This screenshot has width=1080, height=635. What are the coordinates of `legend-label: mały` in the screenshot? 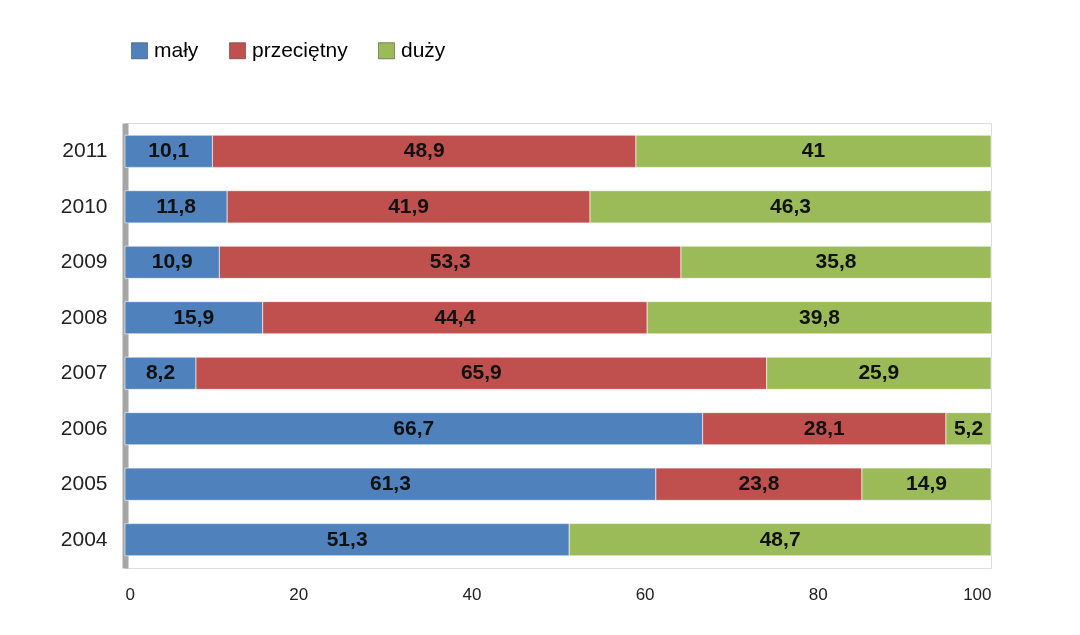 It's located at (176, 49).